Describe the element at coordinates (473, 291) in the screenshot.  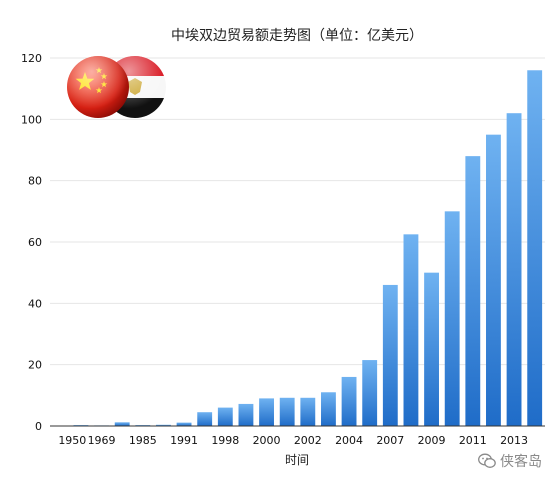
I see `bar-2011` at that location.